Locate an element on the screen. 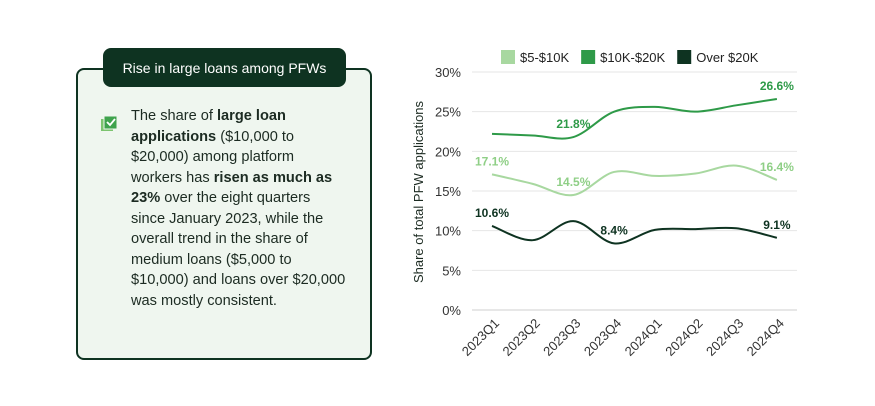 The image size is (875, 406). data-label: 26.6% is located at coordinates (777, 86).